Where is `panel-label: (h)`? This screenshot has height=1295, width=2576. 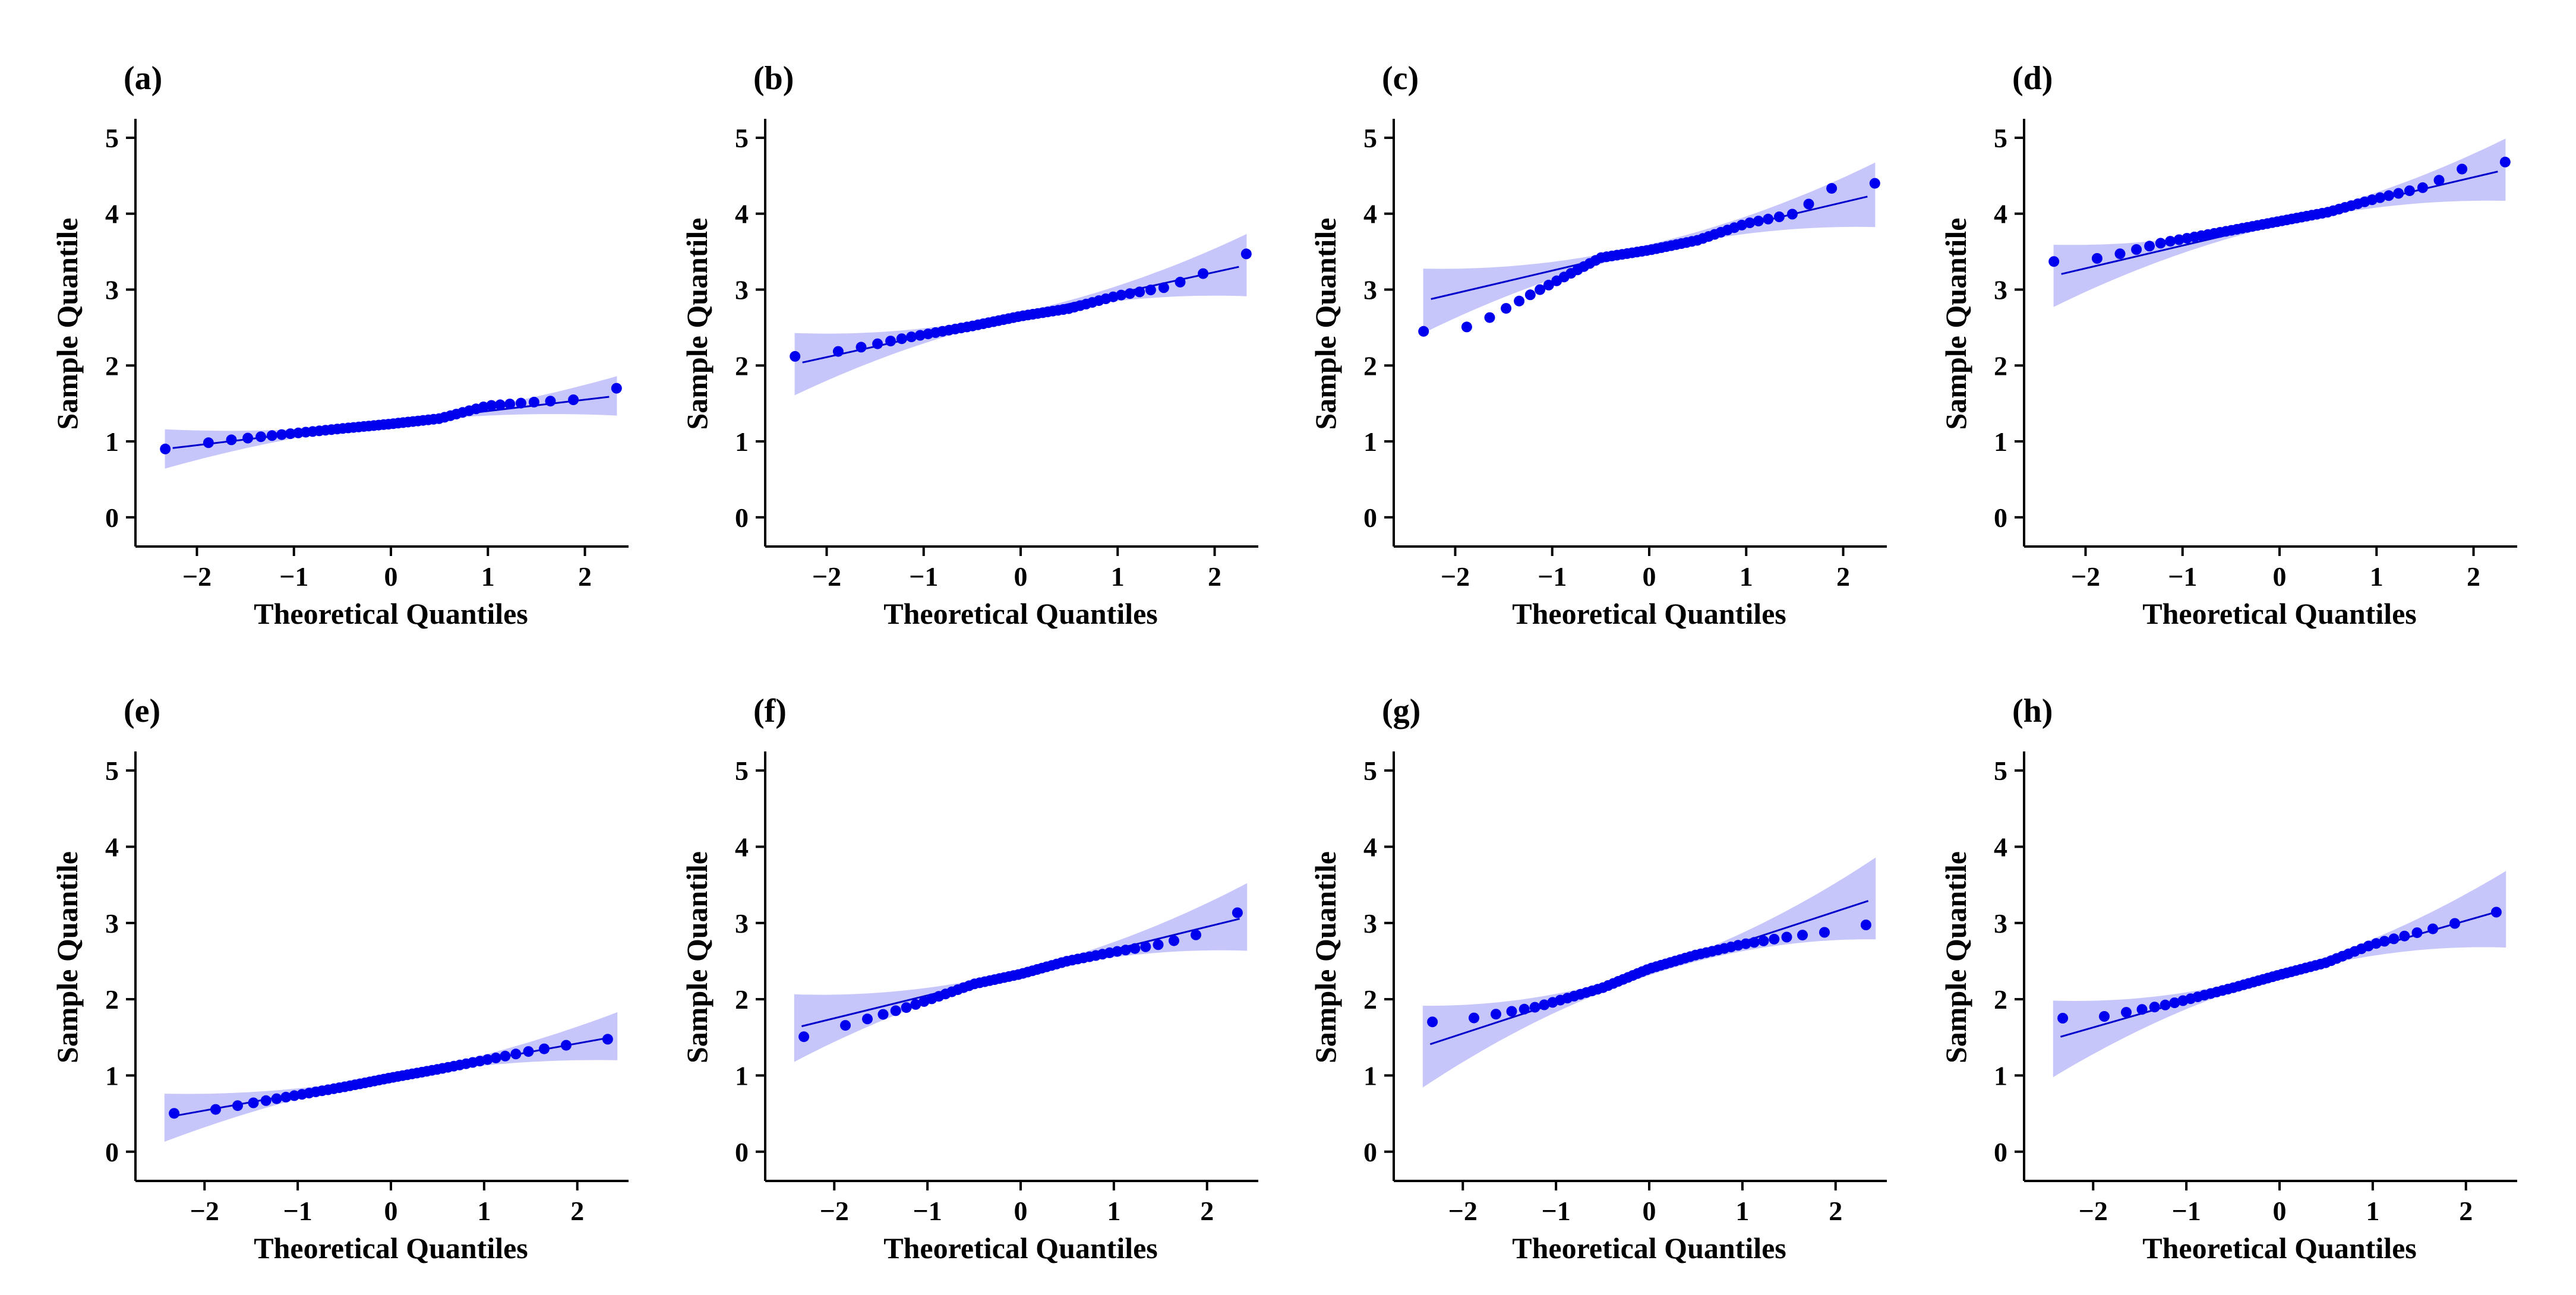
panel-label: (h) is located at coordinates (2032, 711).